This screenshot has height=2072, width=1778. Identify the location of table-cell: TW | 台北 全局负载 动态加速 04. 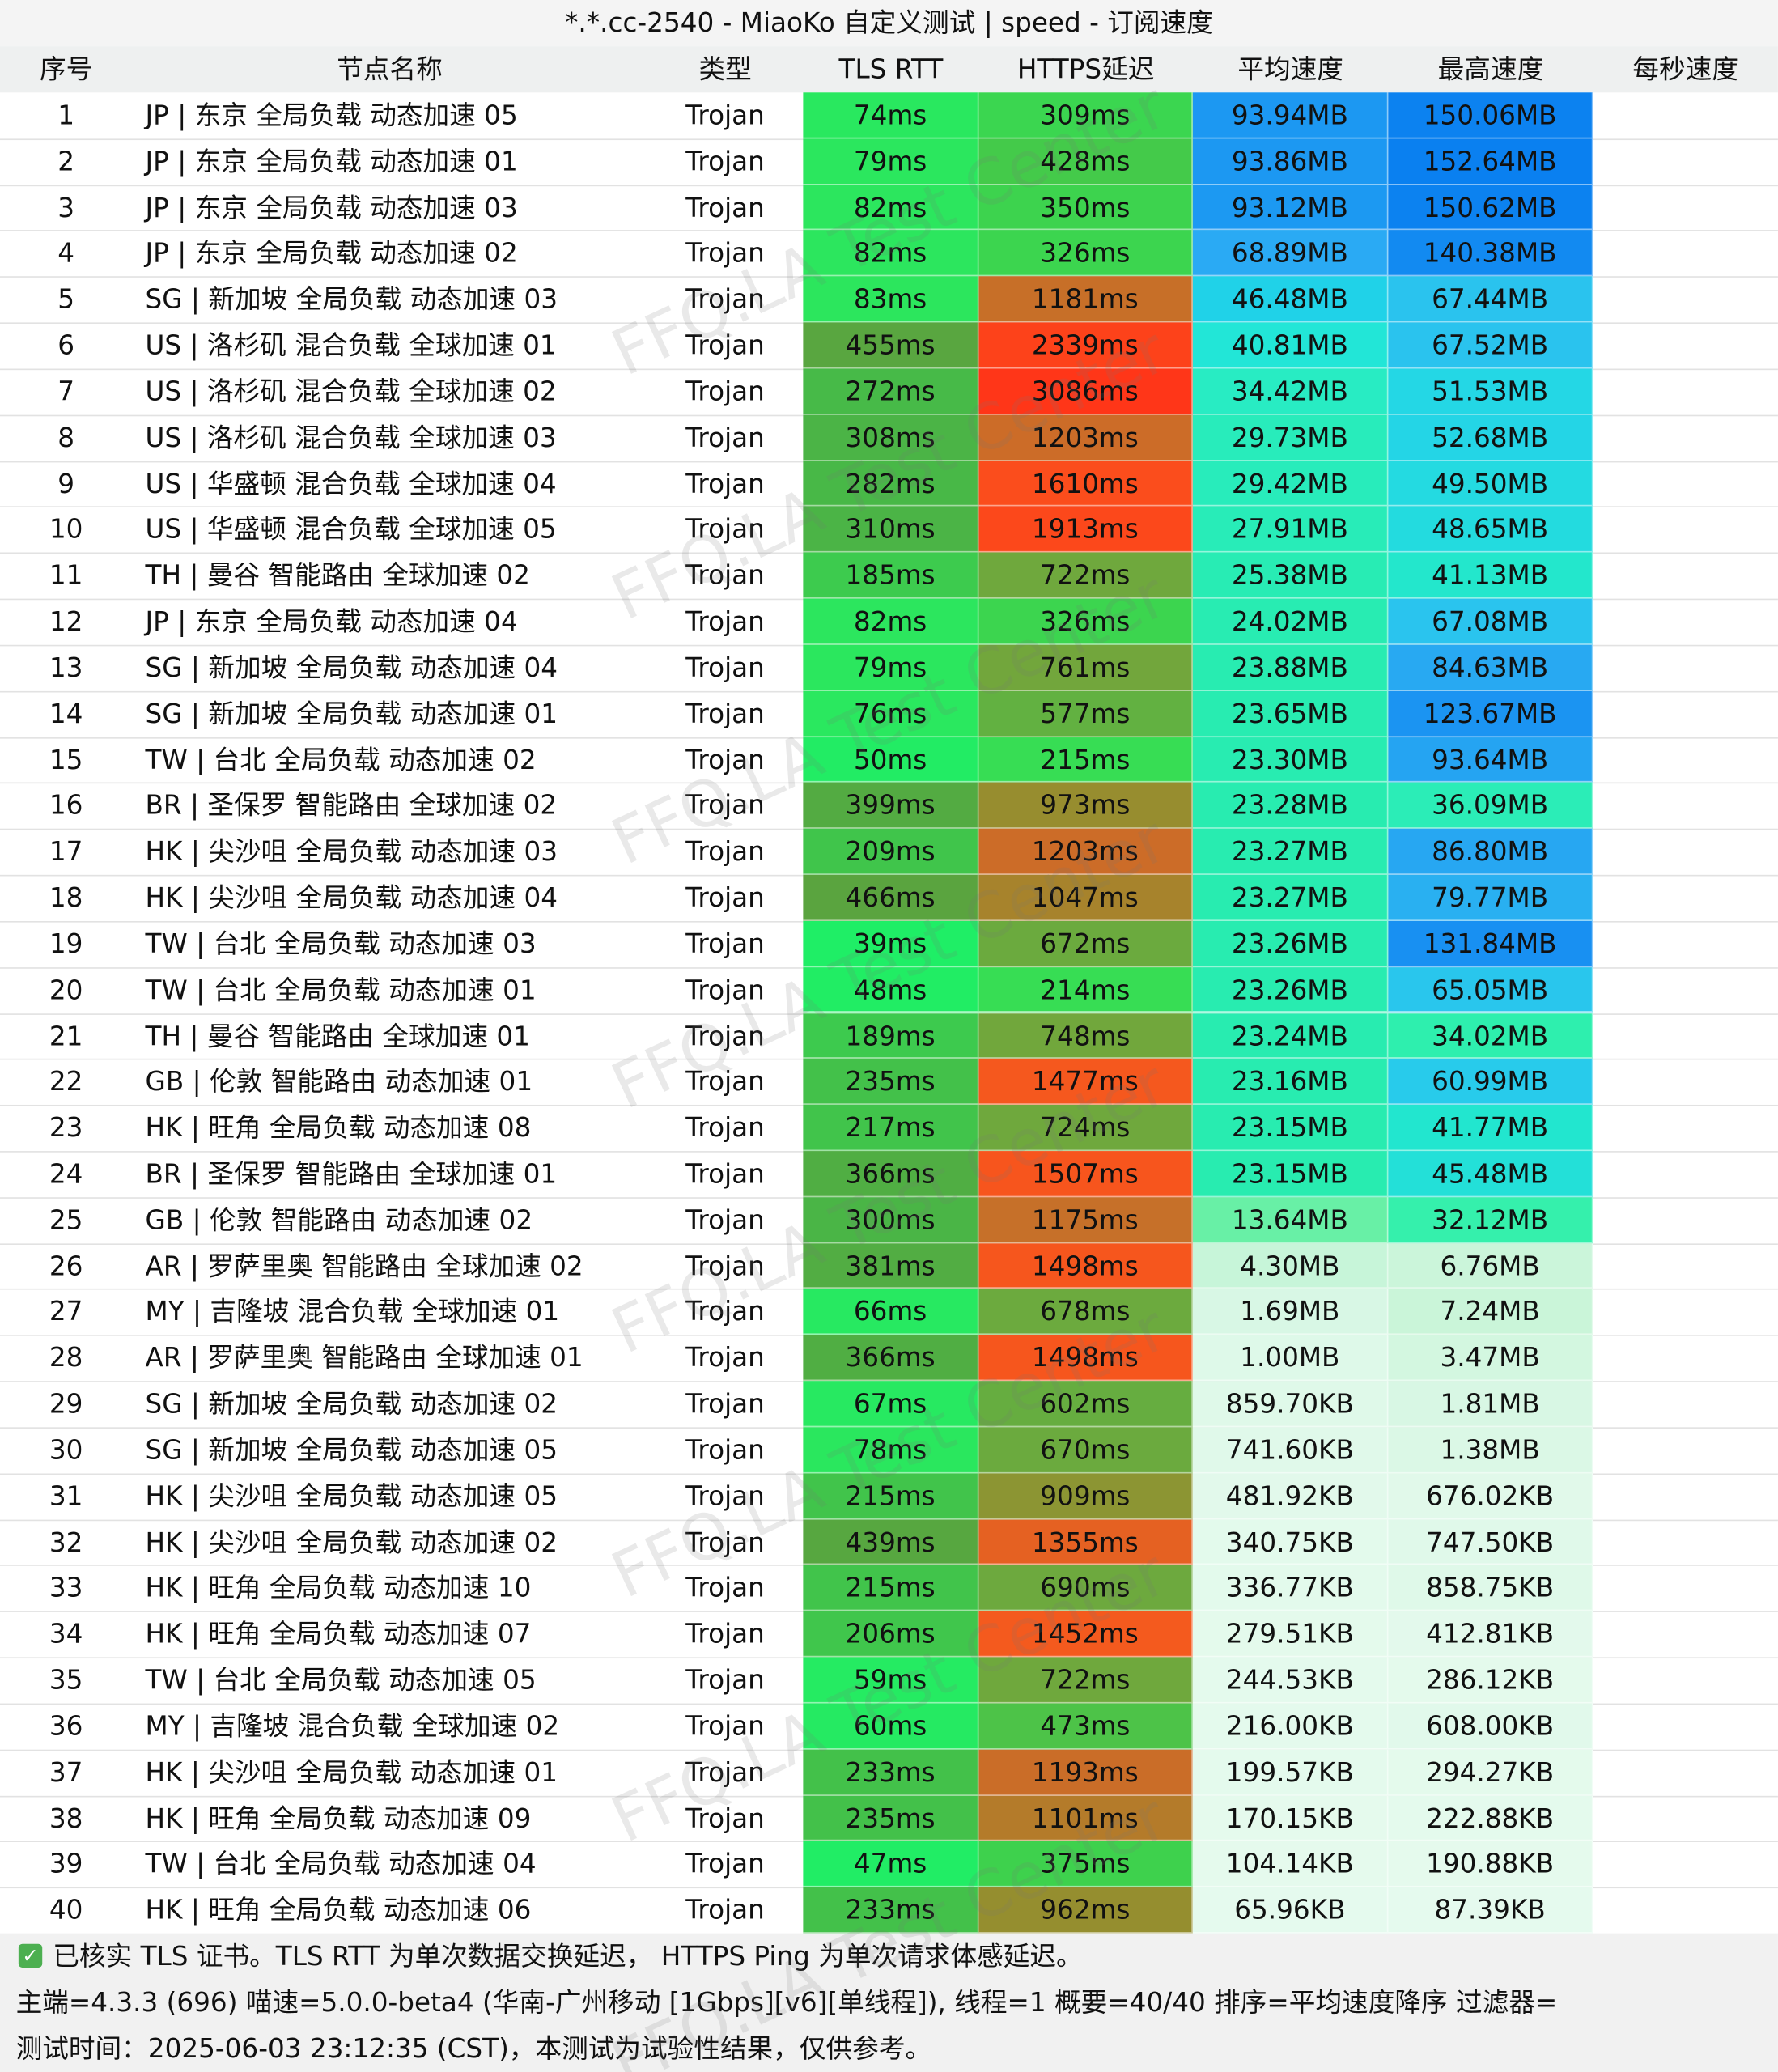
(341, 1864).